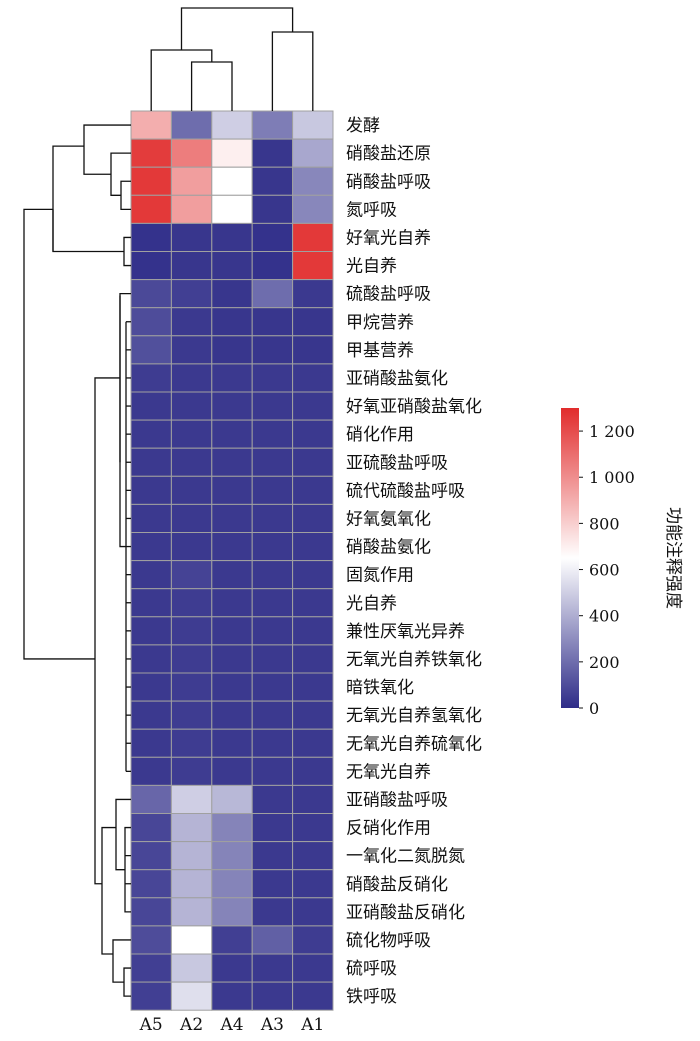 The width and height of the screenshot is (700, 1041). What do you see at coordinates (570, 558) in the screenshot?
I see `colorbar-gradient` at bounding box center [570, 558].